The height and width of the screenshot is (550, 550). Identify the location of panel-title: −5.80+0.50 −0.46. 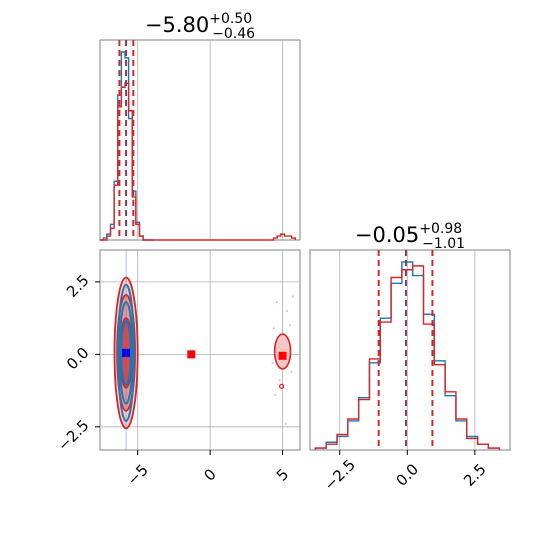
(200, 26).